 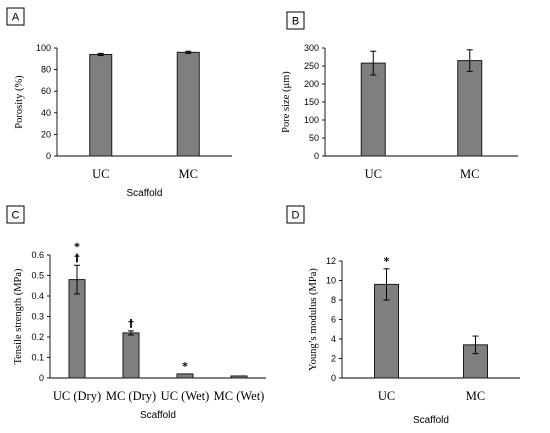 I want to click on y-tick-label: 80, so click(x=46, y=70).